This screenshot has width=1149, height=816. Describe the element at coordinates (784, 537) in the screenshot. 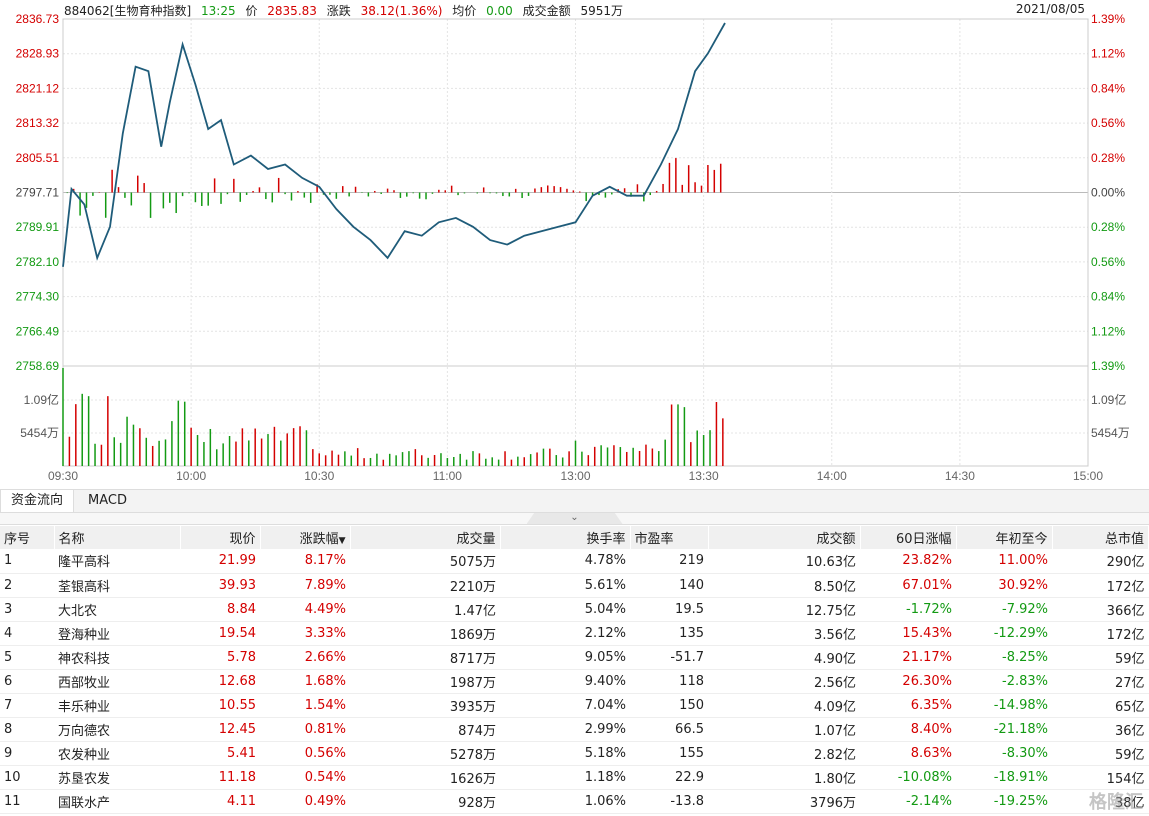

I see `col-header-amount: 成交额` at that location.